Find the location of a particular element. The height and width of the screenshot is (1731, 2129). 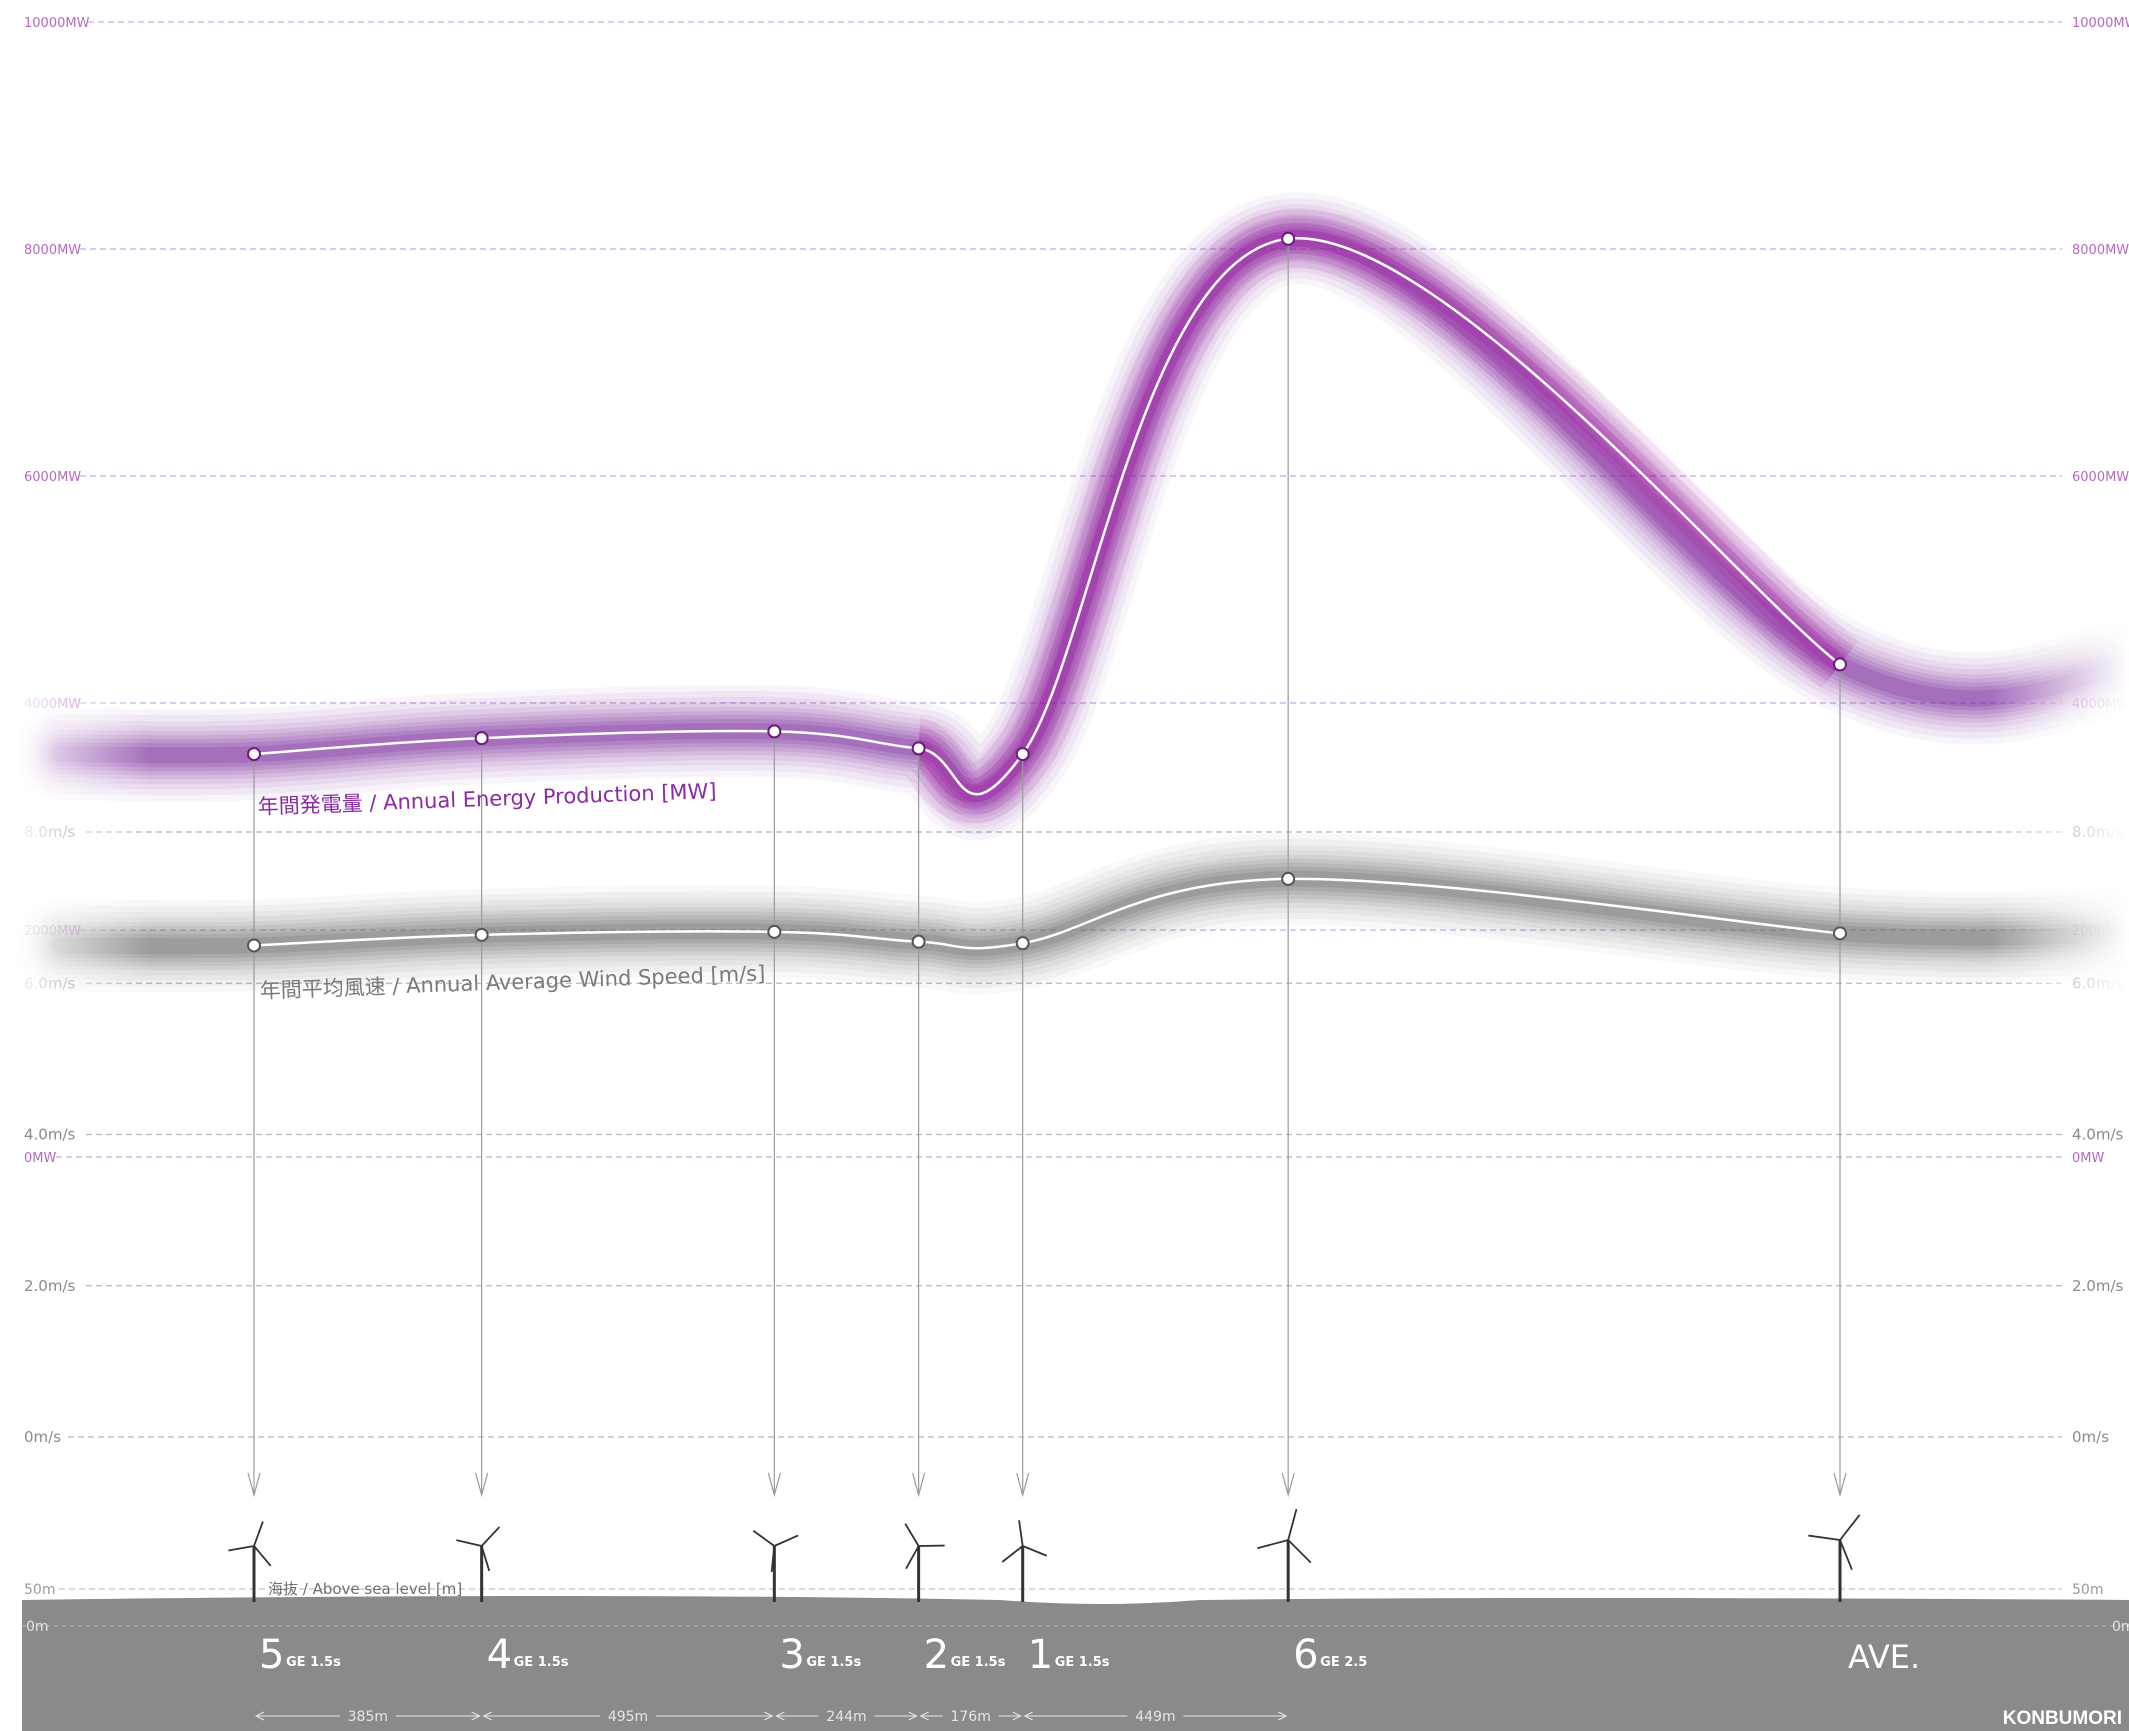

turbine-number: 5 is located at coordinates (271, 1655).